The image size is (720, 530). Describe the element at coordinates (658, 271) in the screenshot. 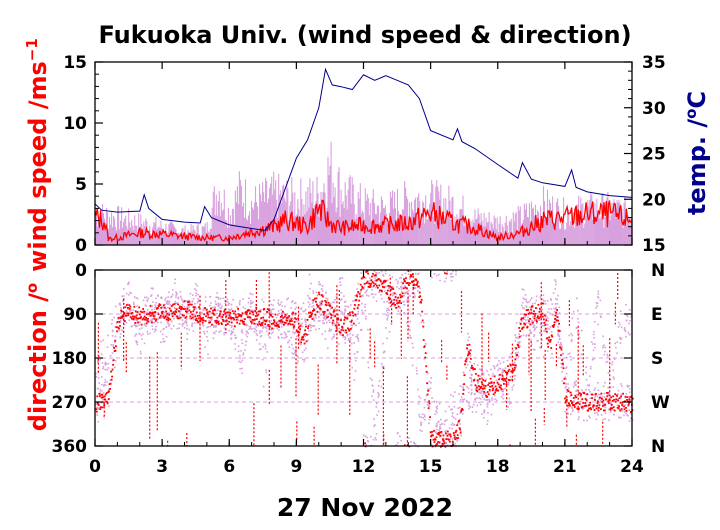

I see `compass-label: N` at that location.